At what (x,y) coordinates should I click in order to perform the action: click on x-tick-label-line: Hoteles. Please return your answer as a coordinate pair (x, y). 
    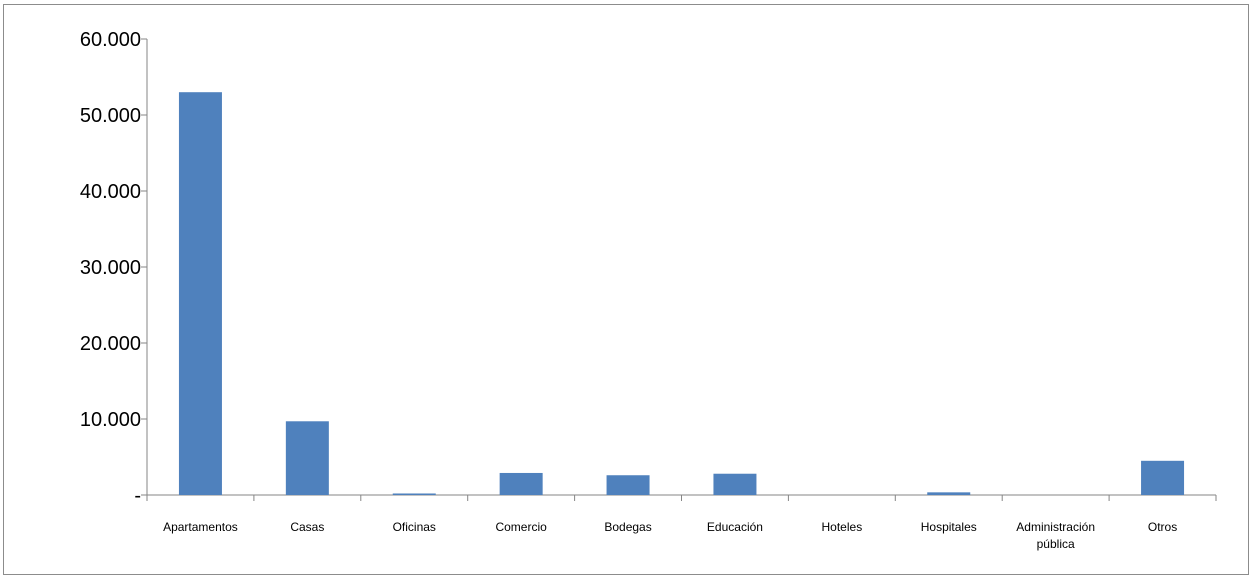
    Looking at the image, I should click on (842, 527).